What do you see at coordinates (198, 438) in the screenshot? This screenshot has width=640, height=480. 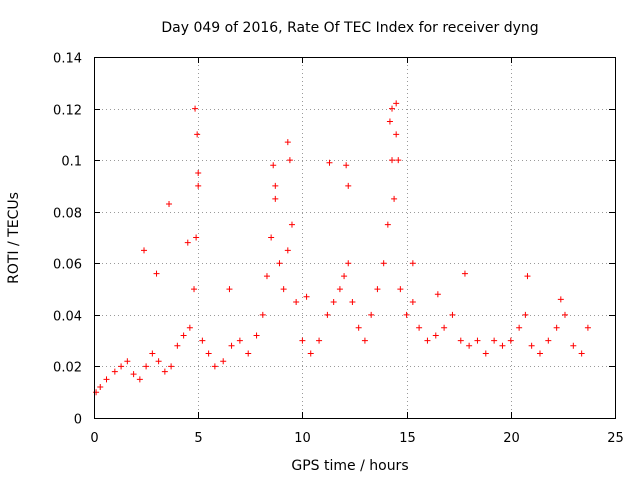 I see `x-tick-label: 5` at bounding box center [198, 438].